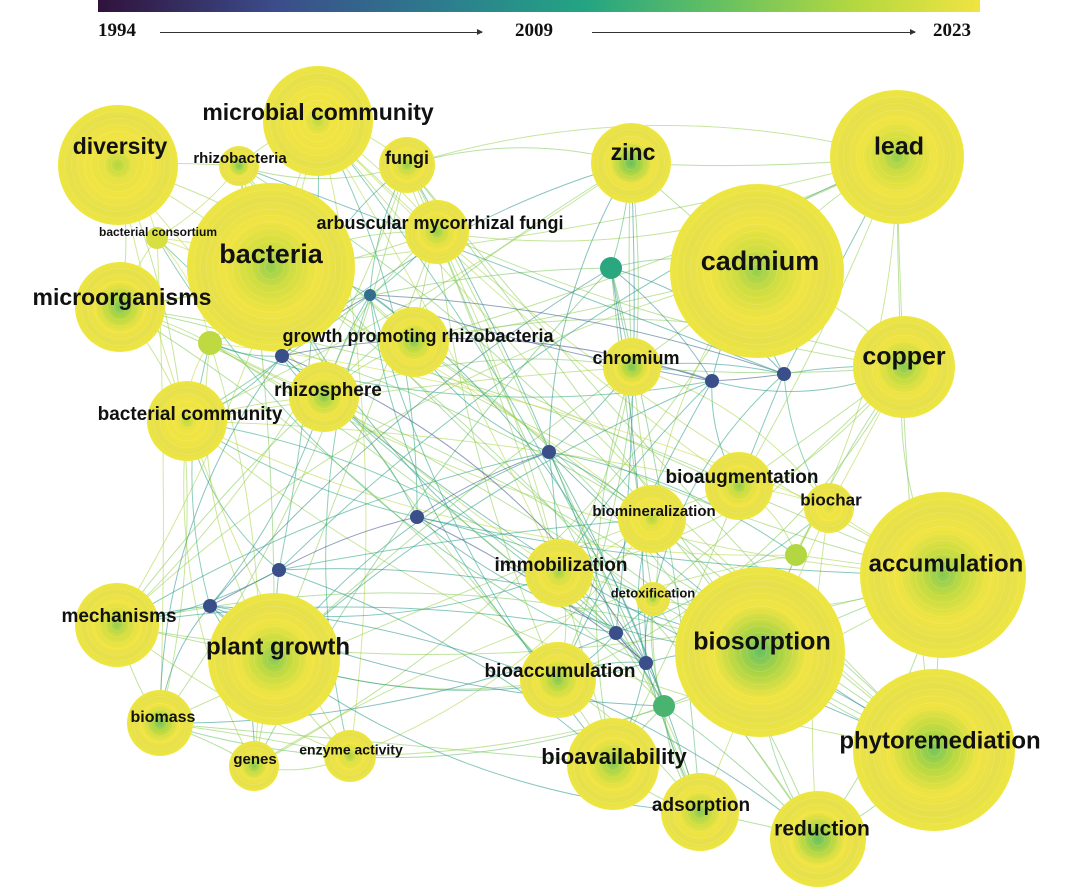 The height and width of the screenshot is (894, 1077). Describe the element at coordinates (632, 367) in the screenshot. I see `node-chromium` at that location.